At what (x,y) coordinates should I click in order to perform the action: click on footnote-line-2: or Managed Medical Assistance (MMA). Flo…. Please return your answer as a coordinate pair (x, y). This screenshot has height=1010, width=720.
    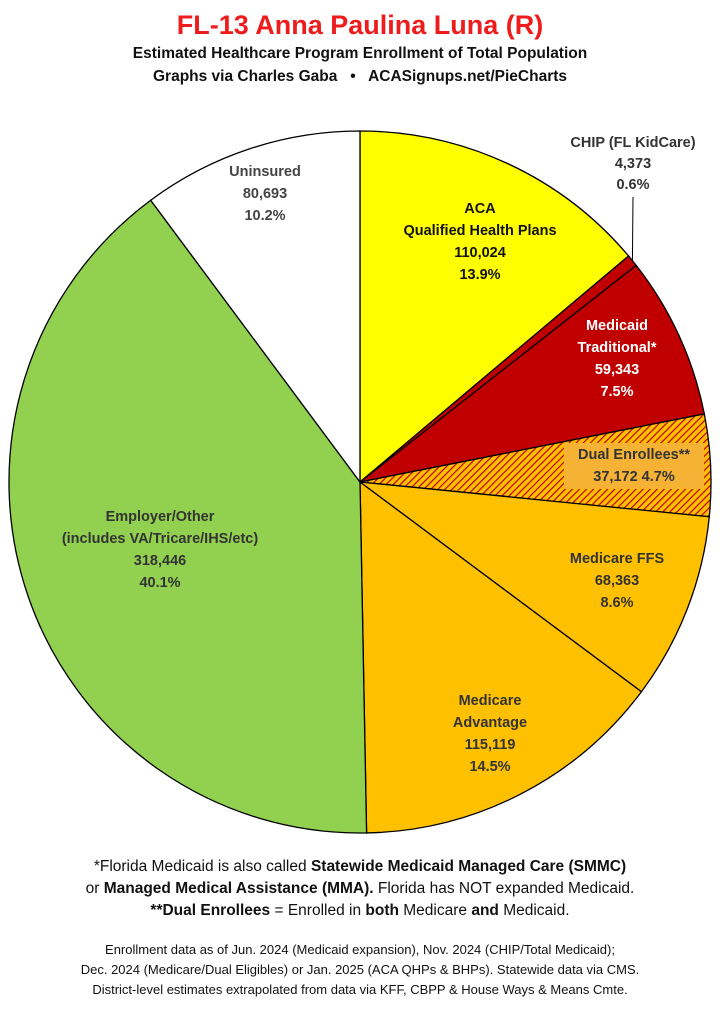
    Looking at the image, I should click on (360, 889).